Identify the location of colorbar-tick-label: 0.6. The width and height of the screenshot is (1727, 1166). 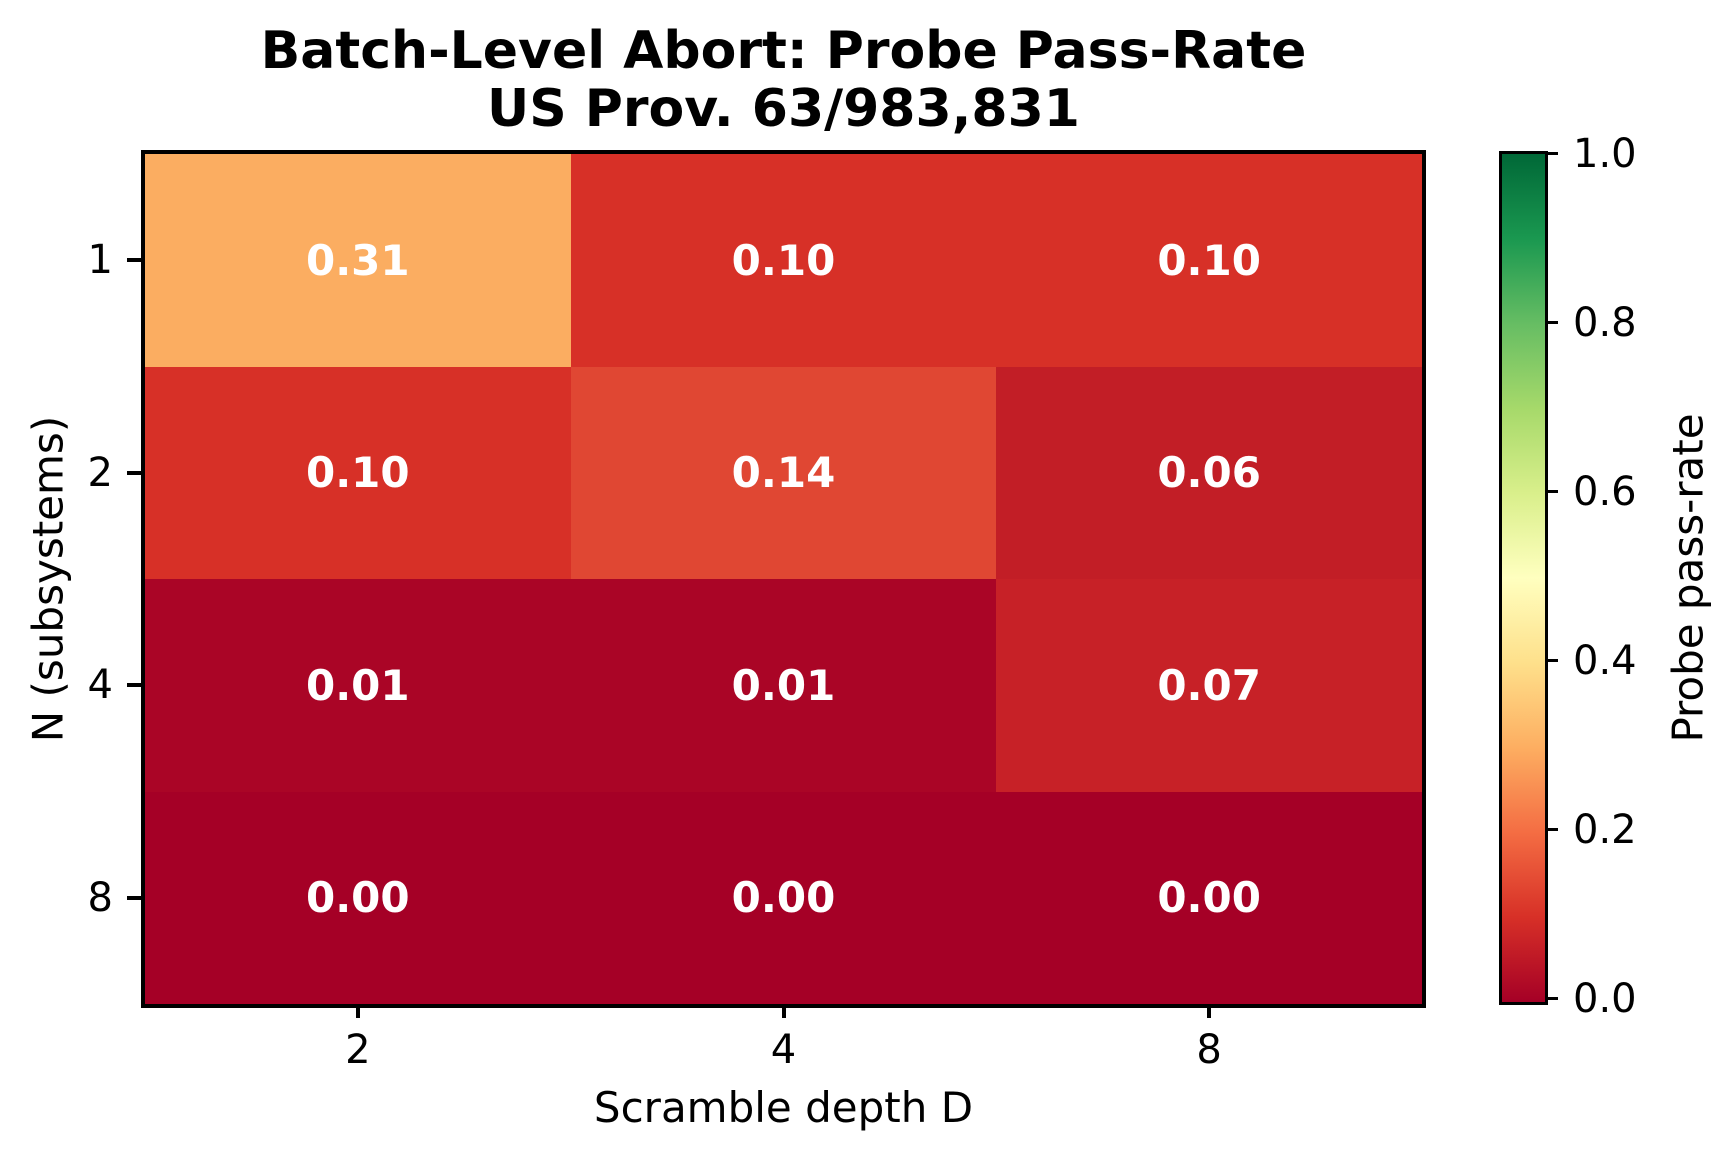
(1605, 492).